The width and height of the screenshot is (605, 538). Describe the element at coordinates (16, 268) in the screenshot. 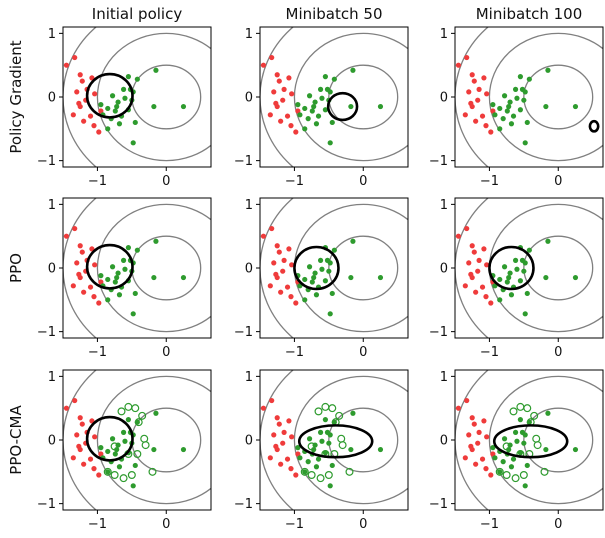

I see `row-title: PPO` at that location.